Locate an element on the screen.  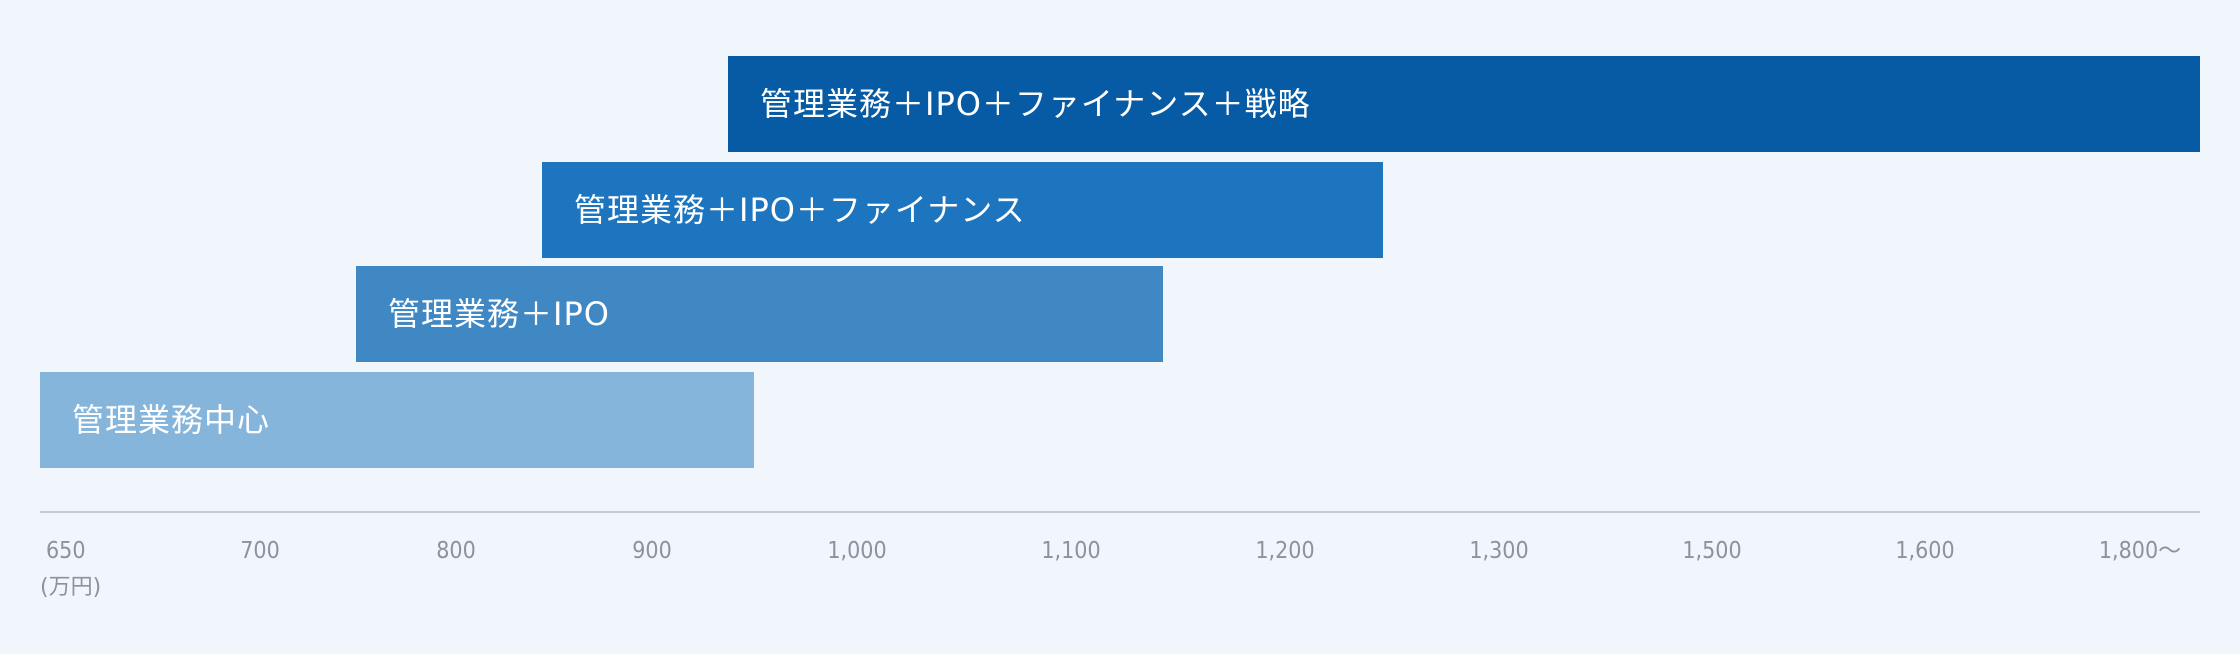
x-axis-unit-label: (万円) is located at coordinates (70, 587).